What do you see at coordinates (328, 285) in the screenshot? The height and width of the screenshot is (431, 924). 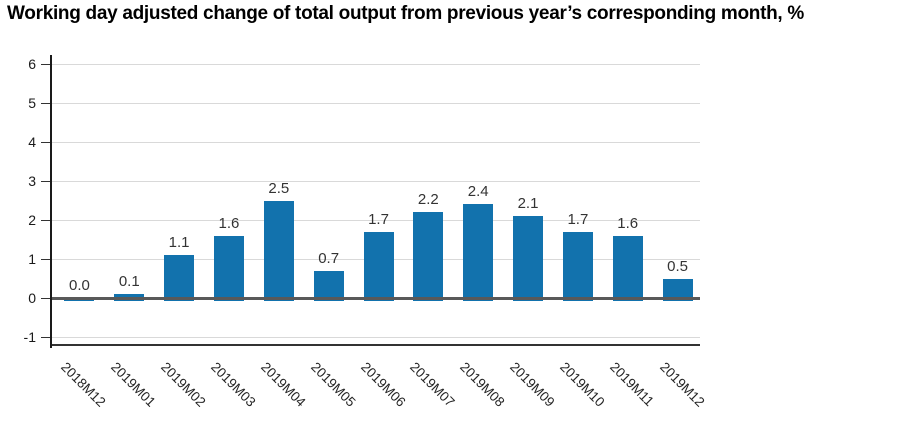 I see `bar-2019M05` at bounding box center [328, 285].